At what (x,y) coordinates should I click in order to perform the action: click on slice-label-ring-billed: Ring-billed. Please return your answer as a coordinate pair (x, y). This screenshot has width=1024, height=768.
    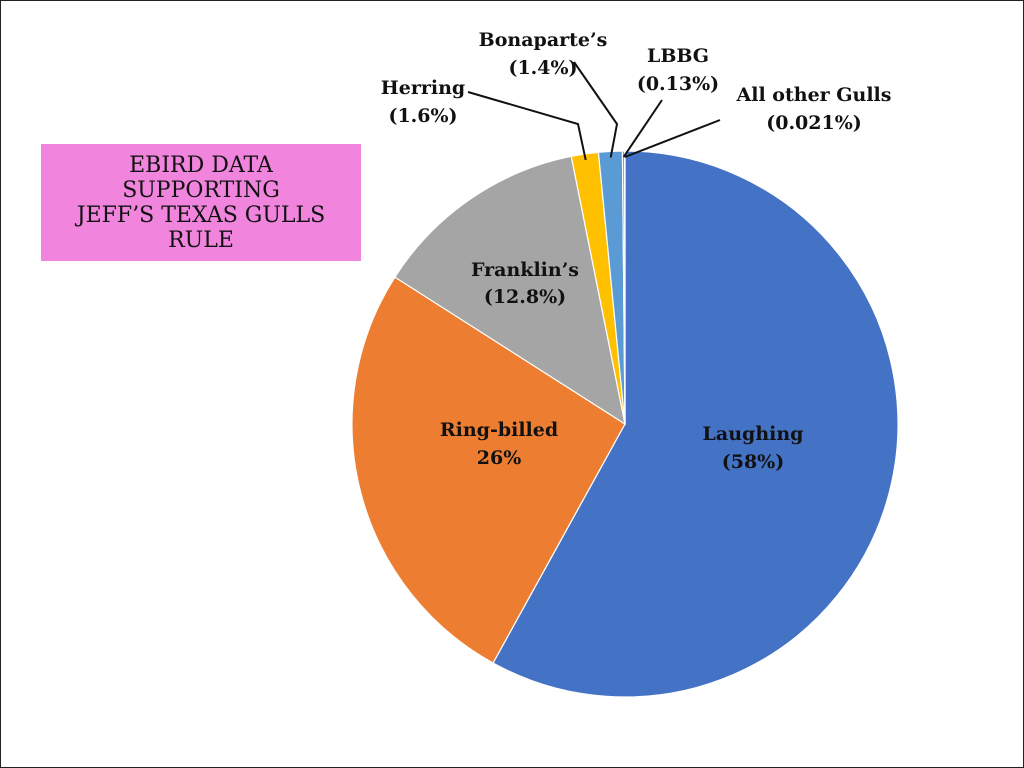
    Looking at the image, I should click on (499, 430).